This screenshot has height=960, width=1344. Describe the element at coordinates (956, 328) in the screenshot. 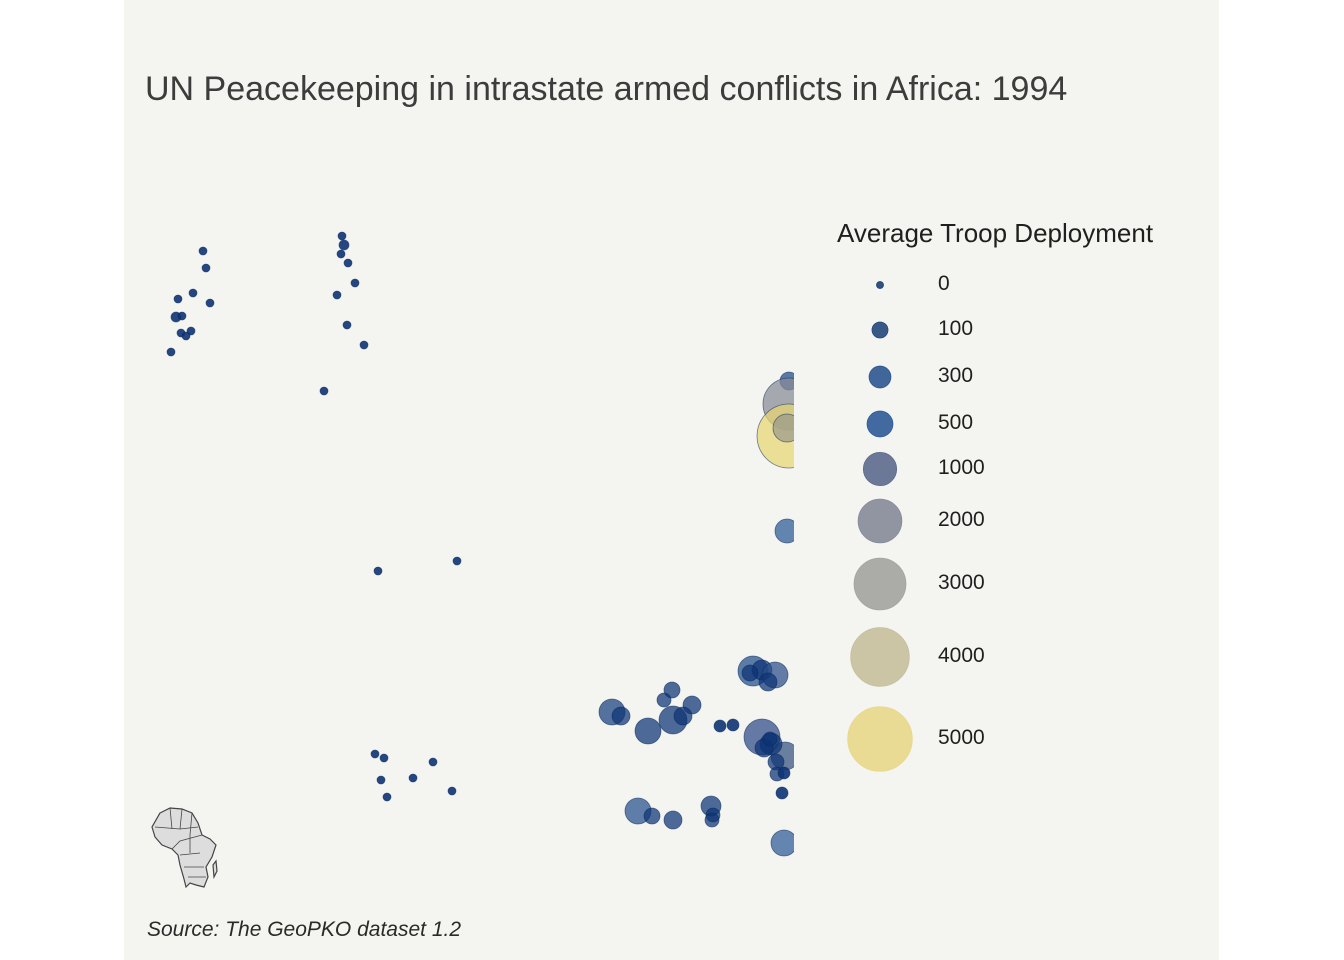

I see `legend-label-100: 100` at that location.